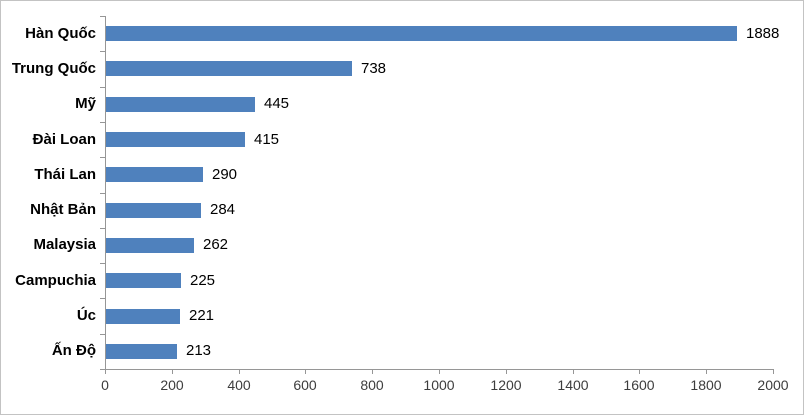 The image size is (804, 415). Describe the element at coordinates (573, 385) in the screenshot. I see `value-axis-tick-label: 1400` at that location.